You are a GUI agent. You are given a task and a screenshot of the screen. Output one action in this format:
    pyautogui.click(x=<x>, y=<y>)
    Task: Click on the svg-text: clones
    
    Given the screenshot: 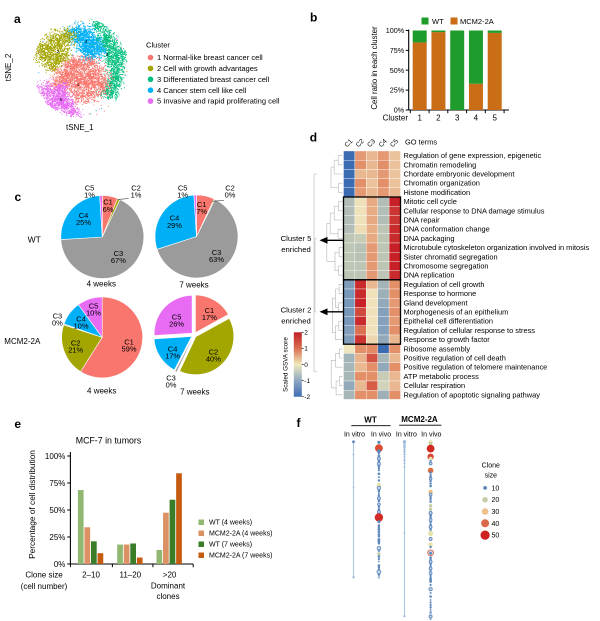 What is the action you would take?
    pyautogui.click(x=167, y=596)
    